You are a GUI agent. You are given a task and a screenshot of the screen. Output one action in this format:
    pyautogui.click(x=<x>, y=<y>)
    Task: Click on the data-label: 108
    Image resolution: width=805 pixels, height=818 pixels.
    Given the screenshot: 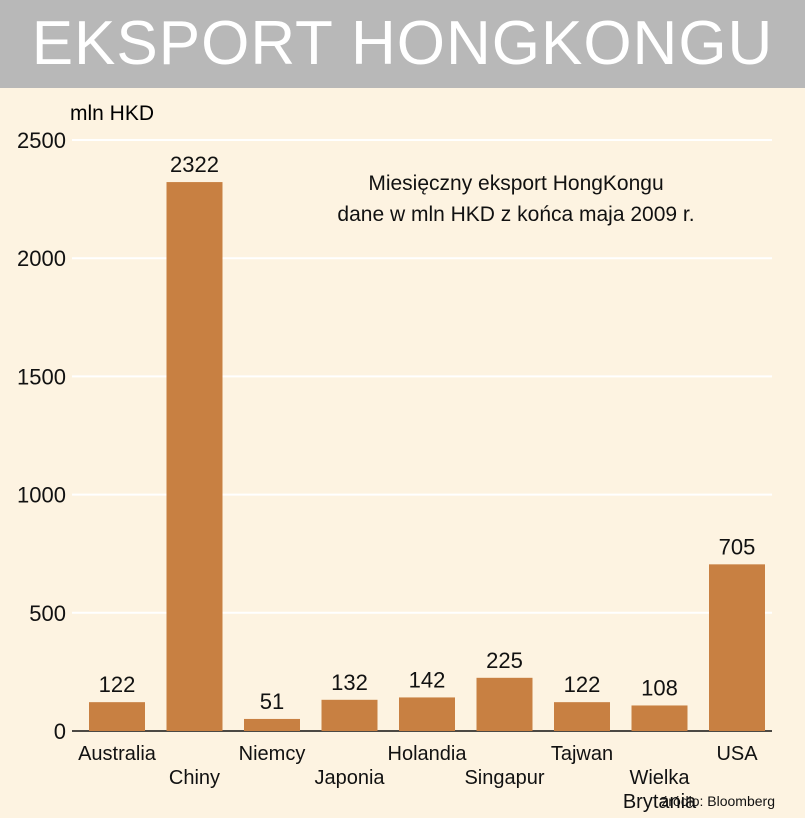 What is the action you would take?
    pyautogui.click(x=659, y=687)
    